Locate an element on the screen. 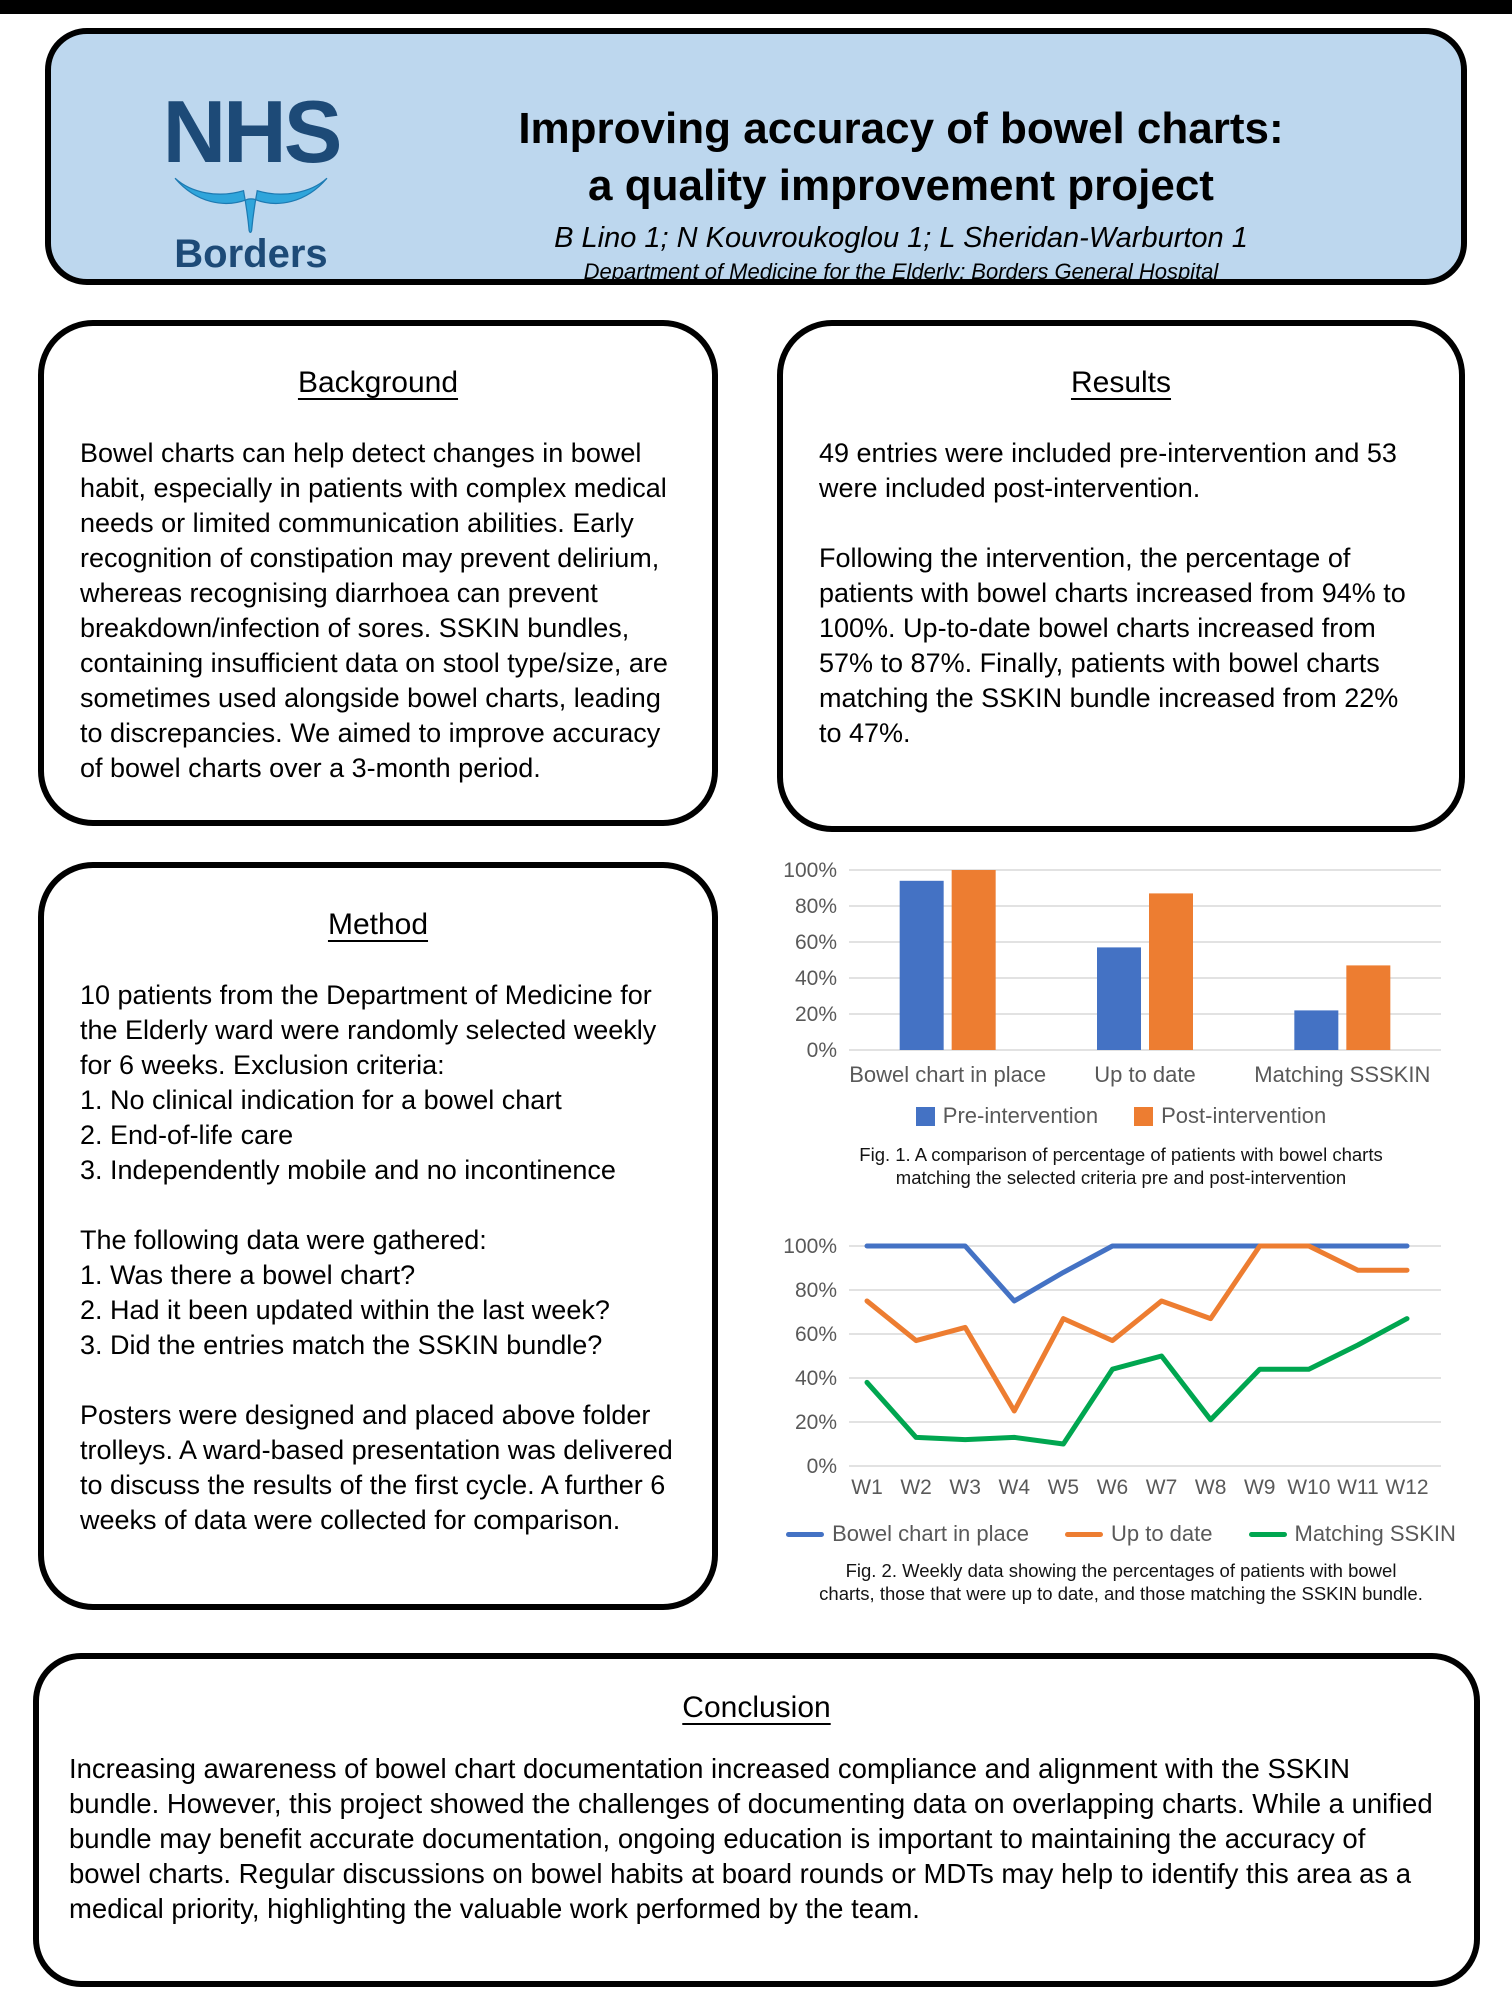 The width and height of the screenshot is (1512, 2016). poster-title-line2: a quality improvement project is located at coordinates (901, 185).